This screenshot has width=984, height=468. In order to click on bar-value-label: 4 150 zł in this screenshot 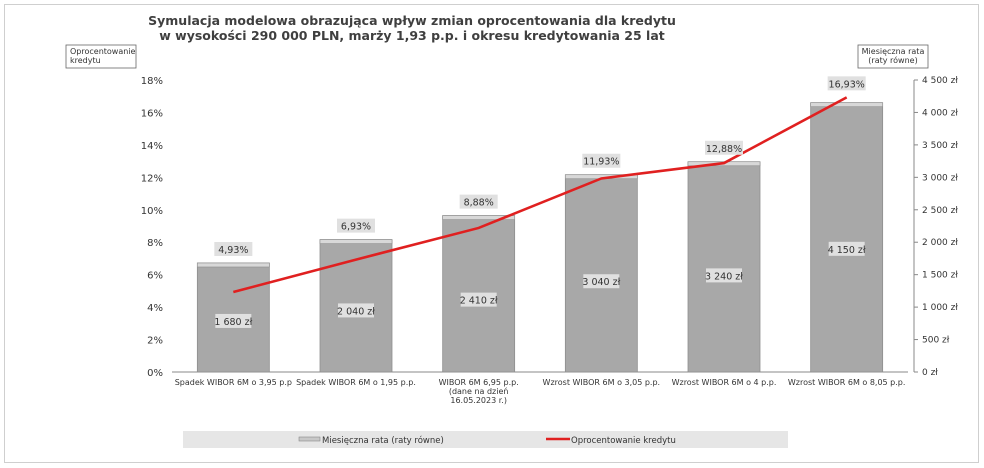, I will do `click(847, 250)`.